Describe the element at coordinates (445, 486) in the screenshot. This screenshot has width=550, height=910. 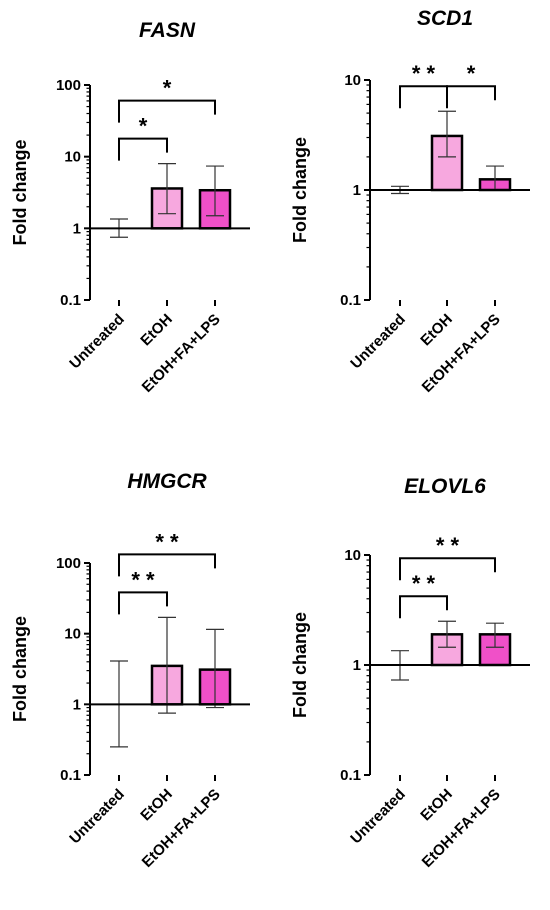
I see `chart-title: ELOVL6` at that location.